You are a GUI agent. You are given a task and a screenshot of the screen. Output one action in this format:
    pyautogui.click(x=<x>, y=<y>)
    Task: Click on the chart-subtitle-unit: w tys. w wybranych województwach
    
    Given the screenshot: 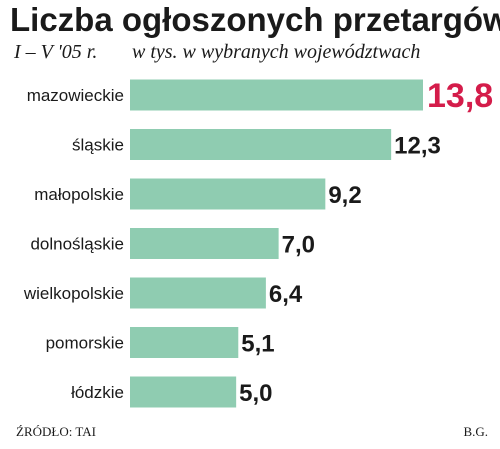 What is the action you would take?
    pyautogui.click(x=276, y=52)
    